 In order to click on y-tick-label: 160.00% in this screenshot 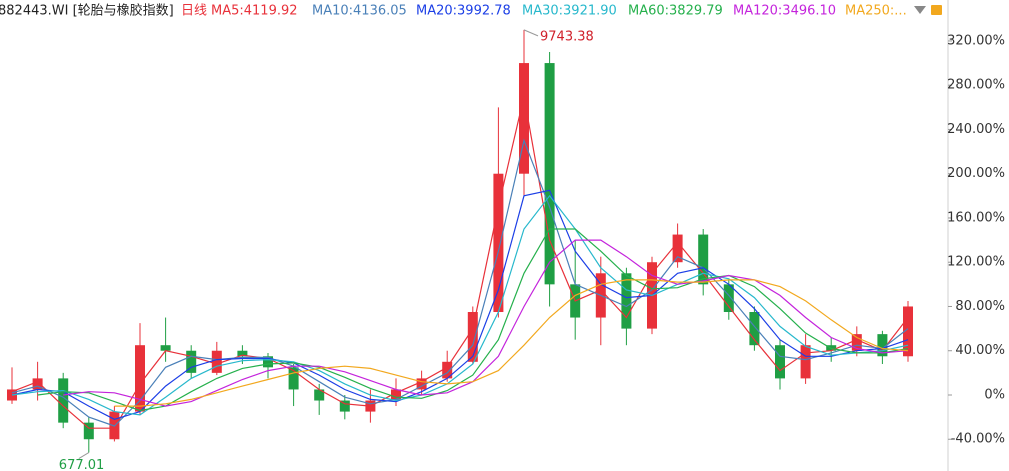, I will do `click(976, 217)`.